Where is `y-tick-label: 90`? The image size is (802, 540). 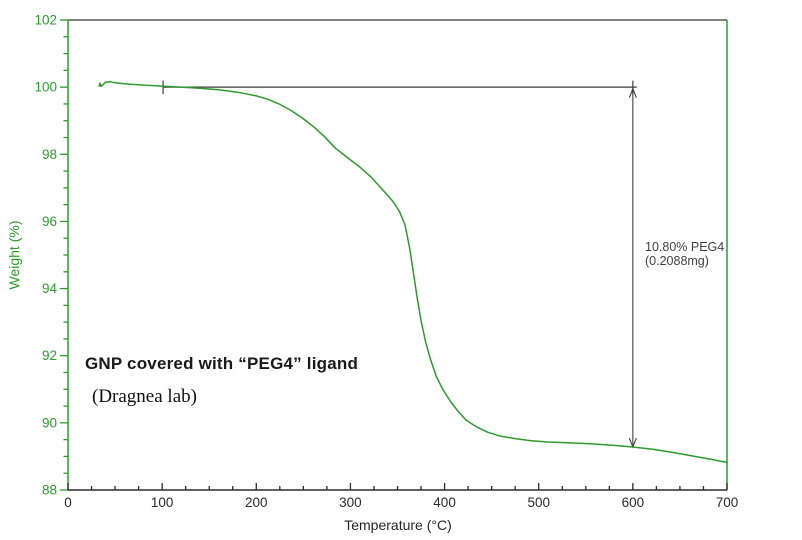 y-tick-label: 90 is located at coordinates (49, 422).